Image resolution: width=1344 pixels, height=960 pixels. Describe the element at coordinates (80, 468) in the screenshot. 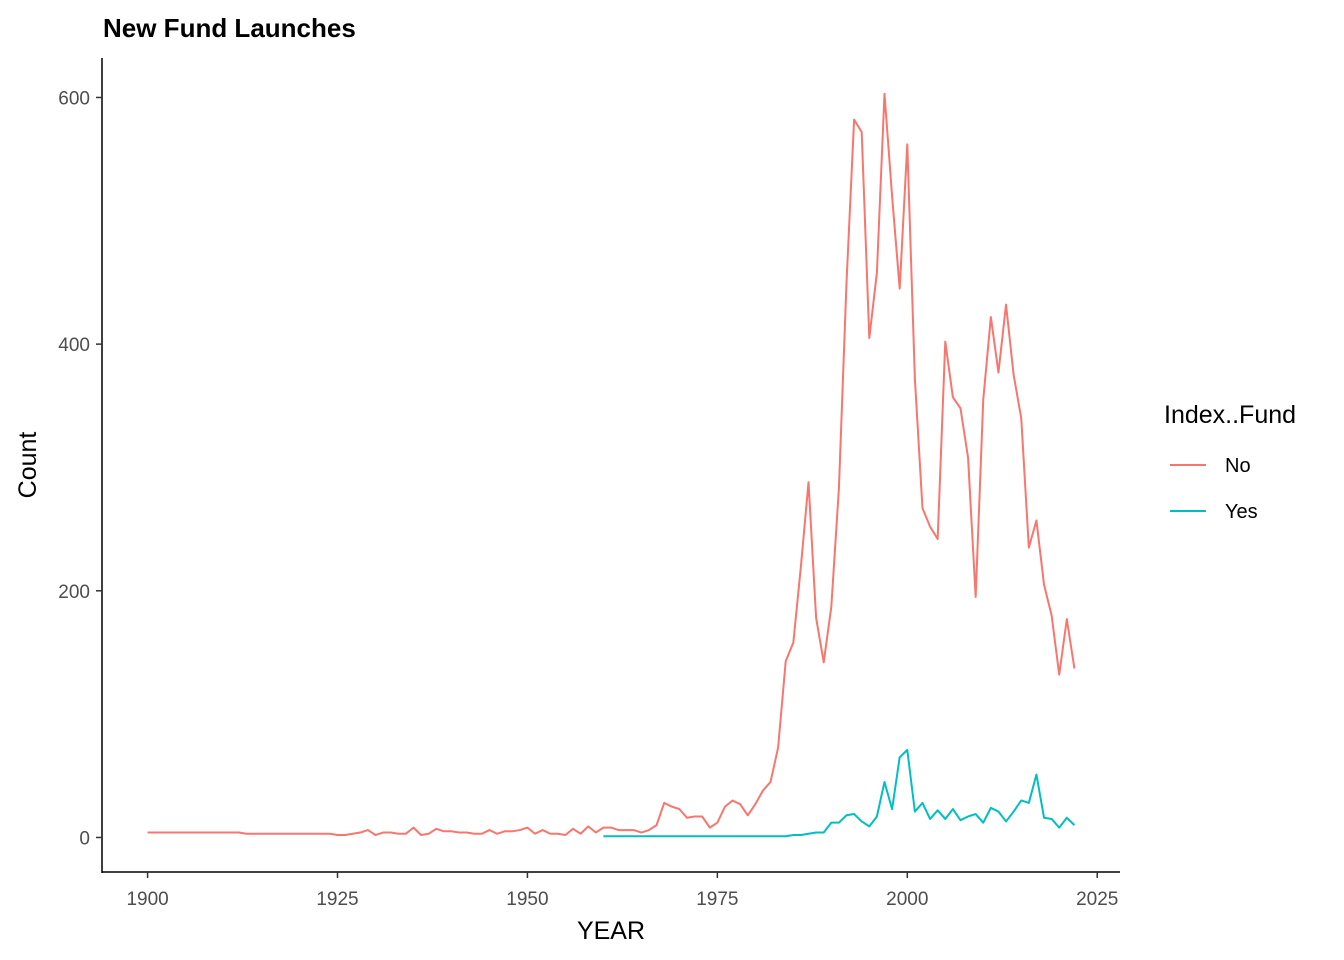

I see `y-axis-ticks: 0 200 400 600` at that location.